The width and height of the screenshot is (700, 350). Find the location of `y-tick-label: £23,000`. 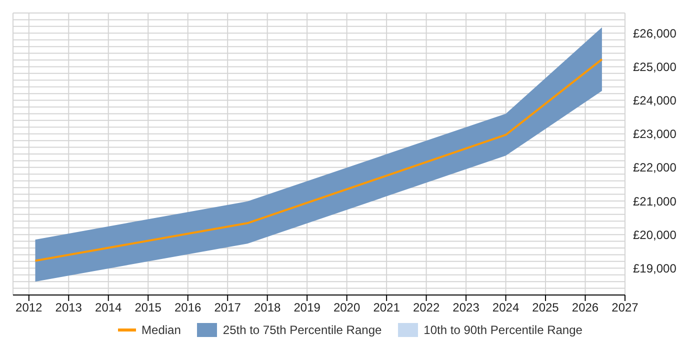

y-tick-label: £23,000 is located at coordinates (655, 134).